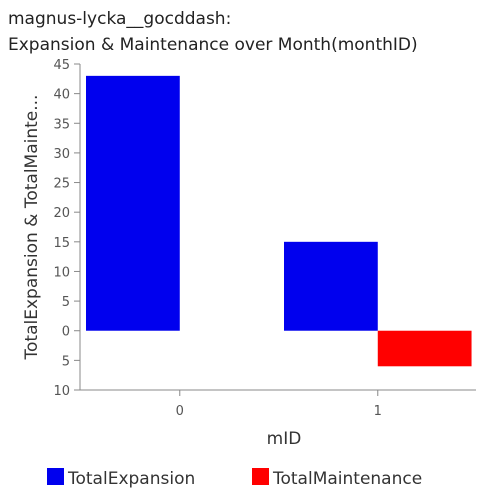 Image resolution: width=500 pixels, height=500 pixels. What do you see at coordinates (61, 184) in the screenshot?
I see `y-tick-label: 25` at bounding box center [61, 184].